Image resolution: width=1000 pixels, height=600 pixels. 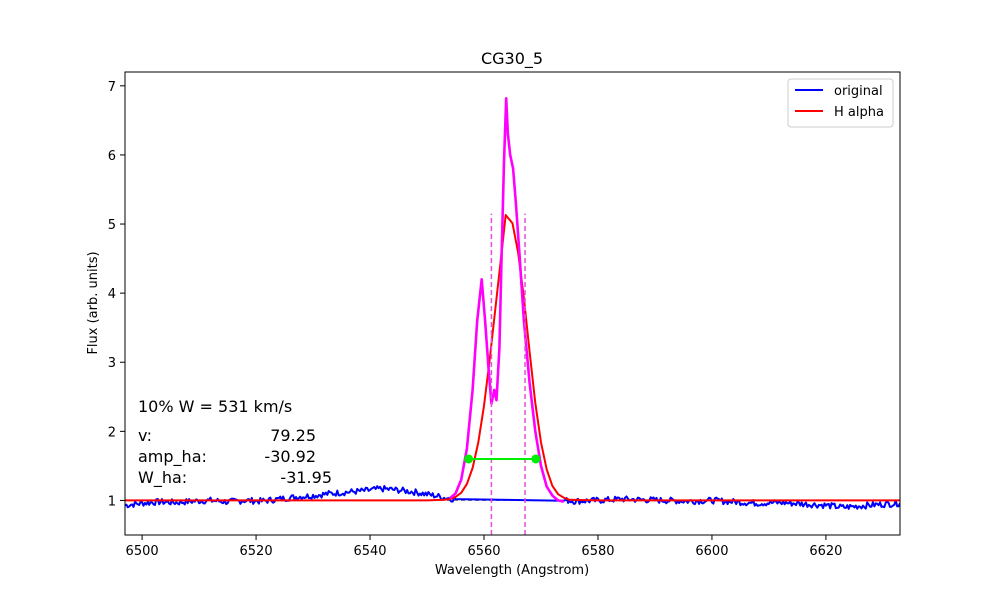 What do you see at coordinates (512, 59) in the screenshot?
I see `chart-title: CG30_5` at bounding box center [512, 59].